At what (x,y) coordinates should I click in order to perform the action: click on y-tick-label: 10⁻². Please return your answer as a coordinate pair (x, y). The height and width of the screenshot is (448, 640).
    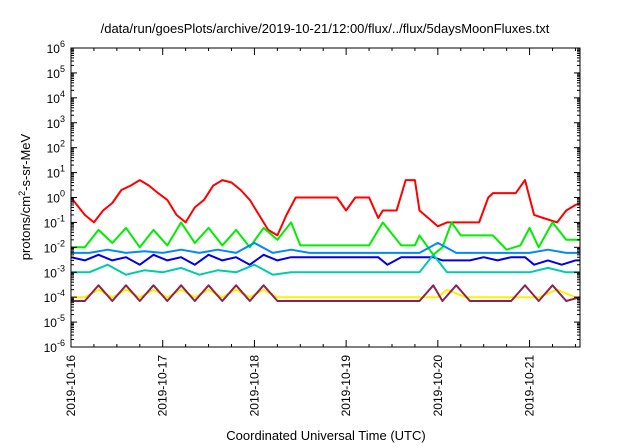
    Looking at the image, I should click on (54, 246).